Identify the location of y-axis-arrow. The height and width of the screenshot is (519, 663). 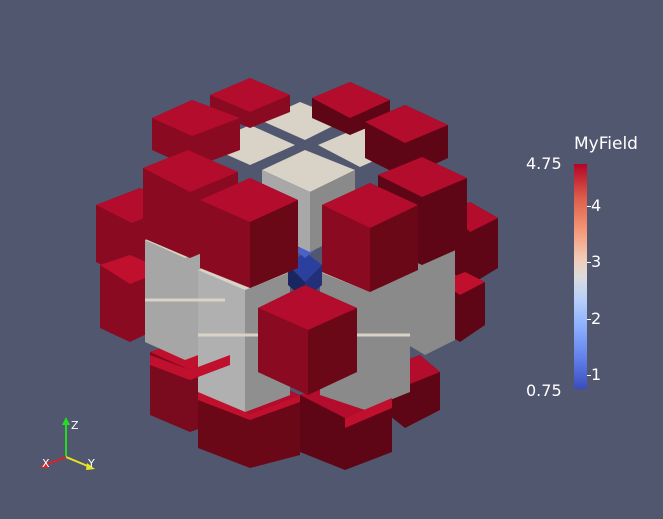
(90, 466).